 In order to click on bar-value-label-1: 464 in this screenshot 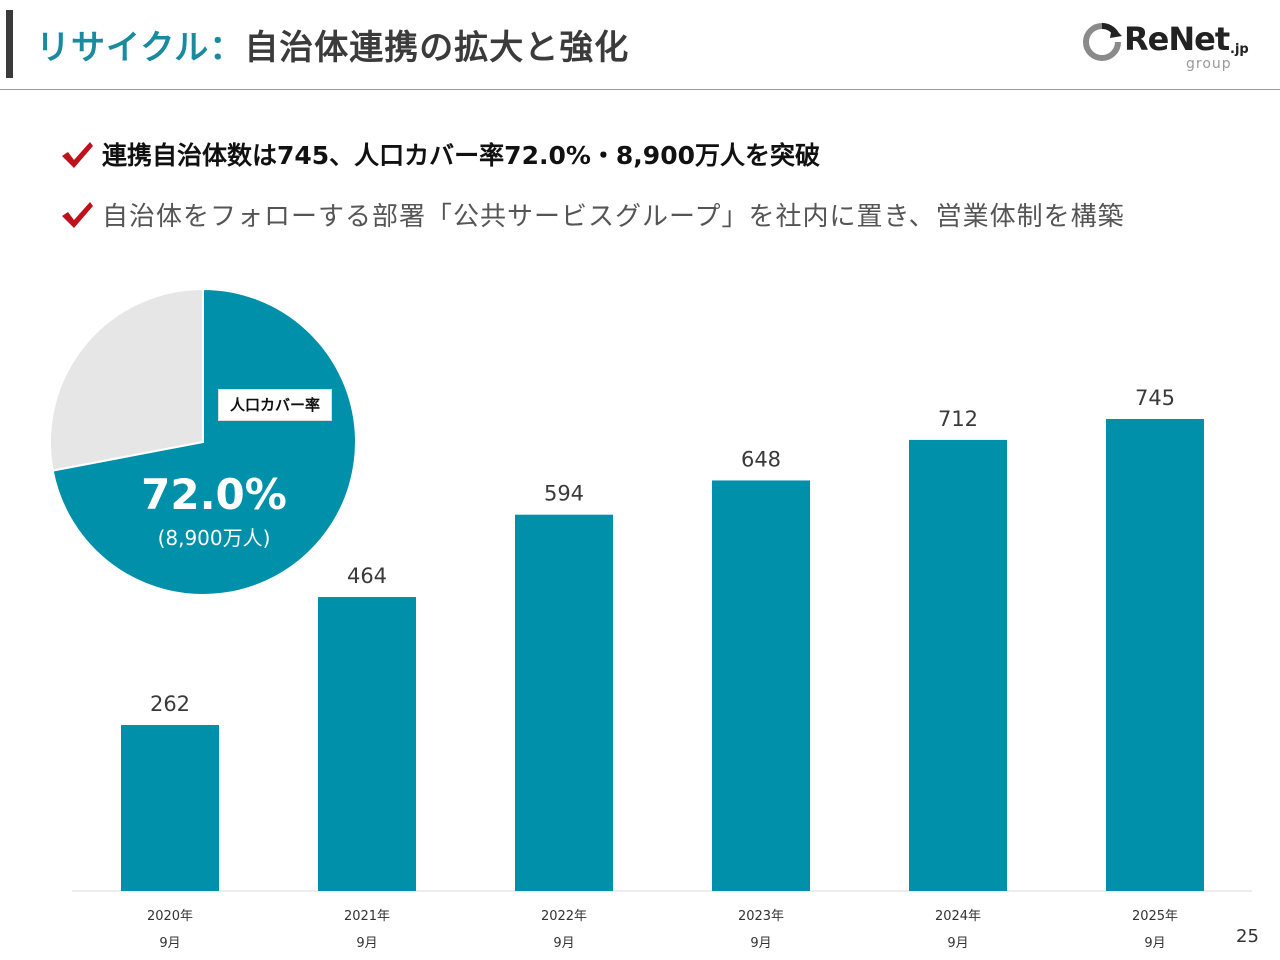, I will do `click(367, 576)`.